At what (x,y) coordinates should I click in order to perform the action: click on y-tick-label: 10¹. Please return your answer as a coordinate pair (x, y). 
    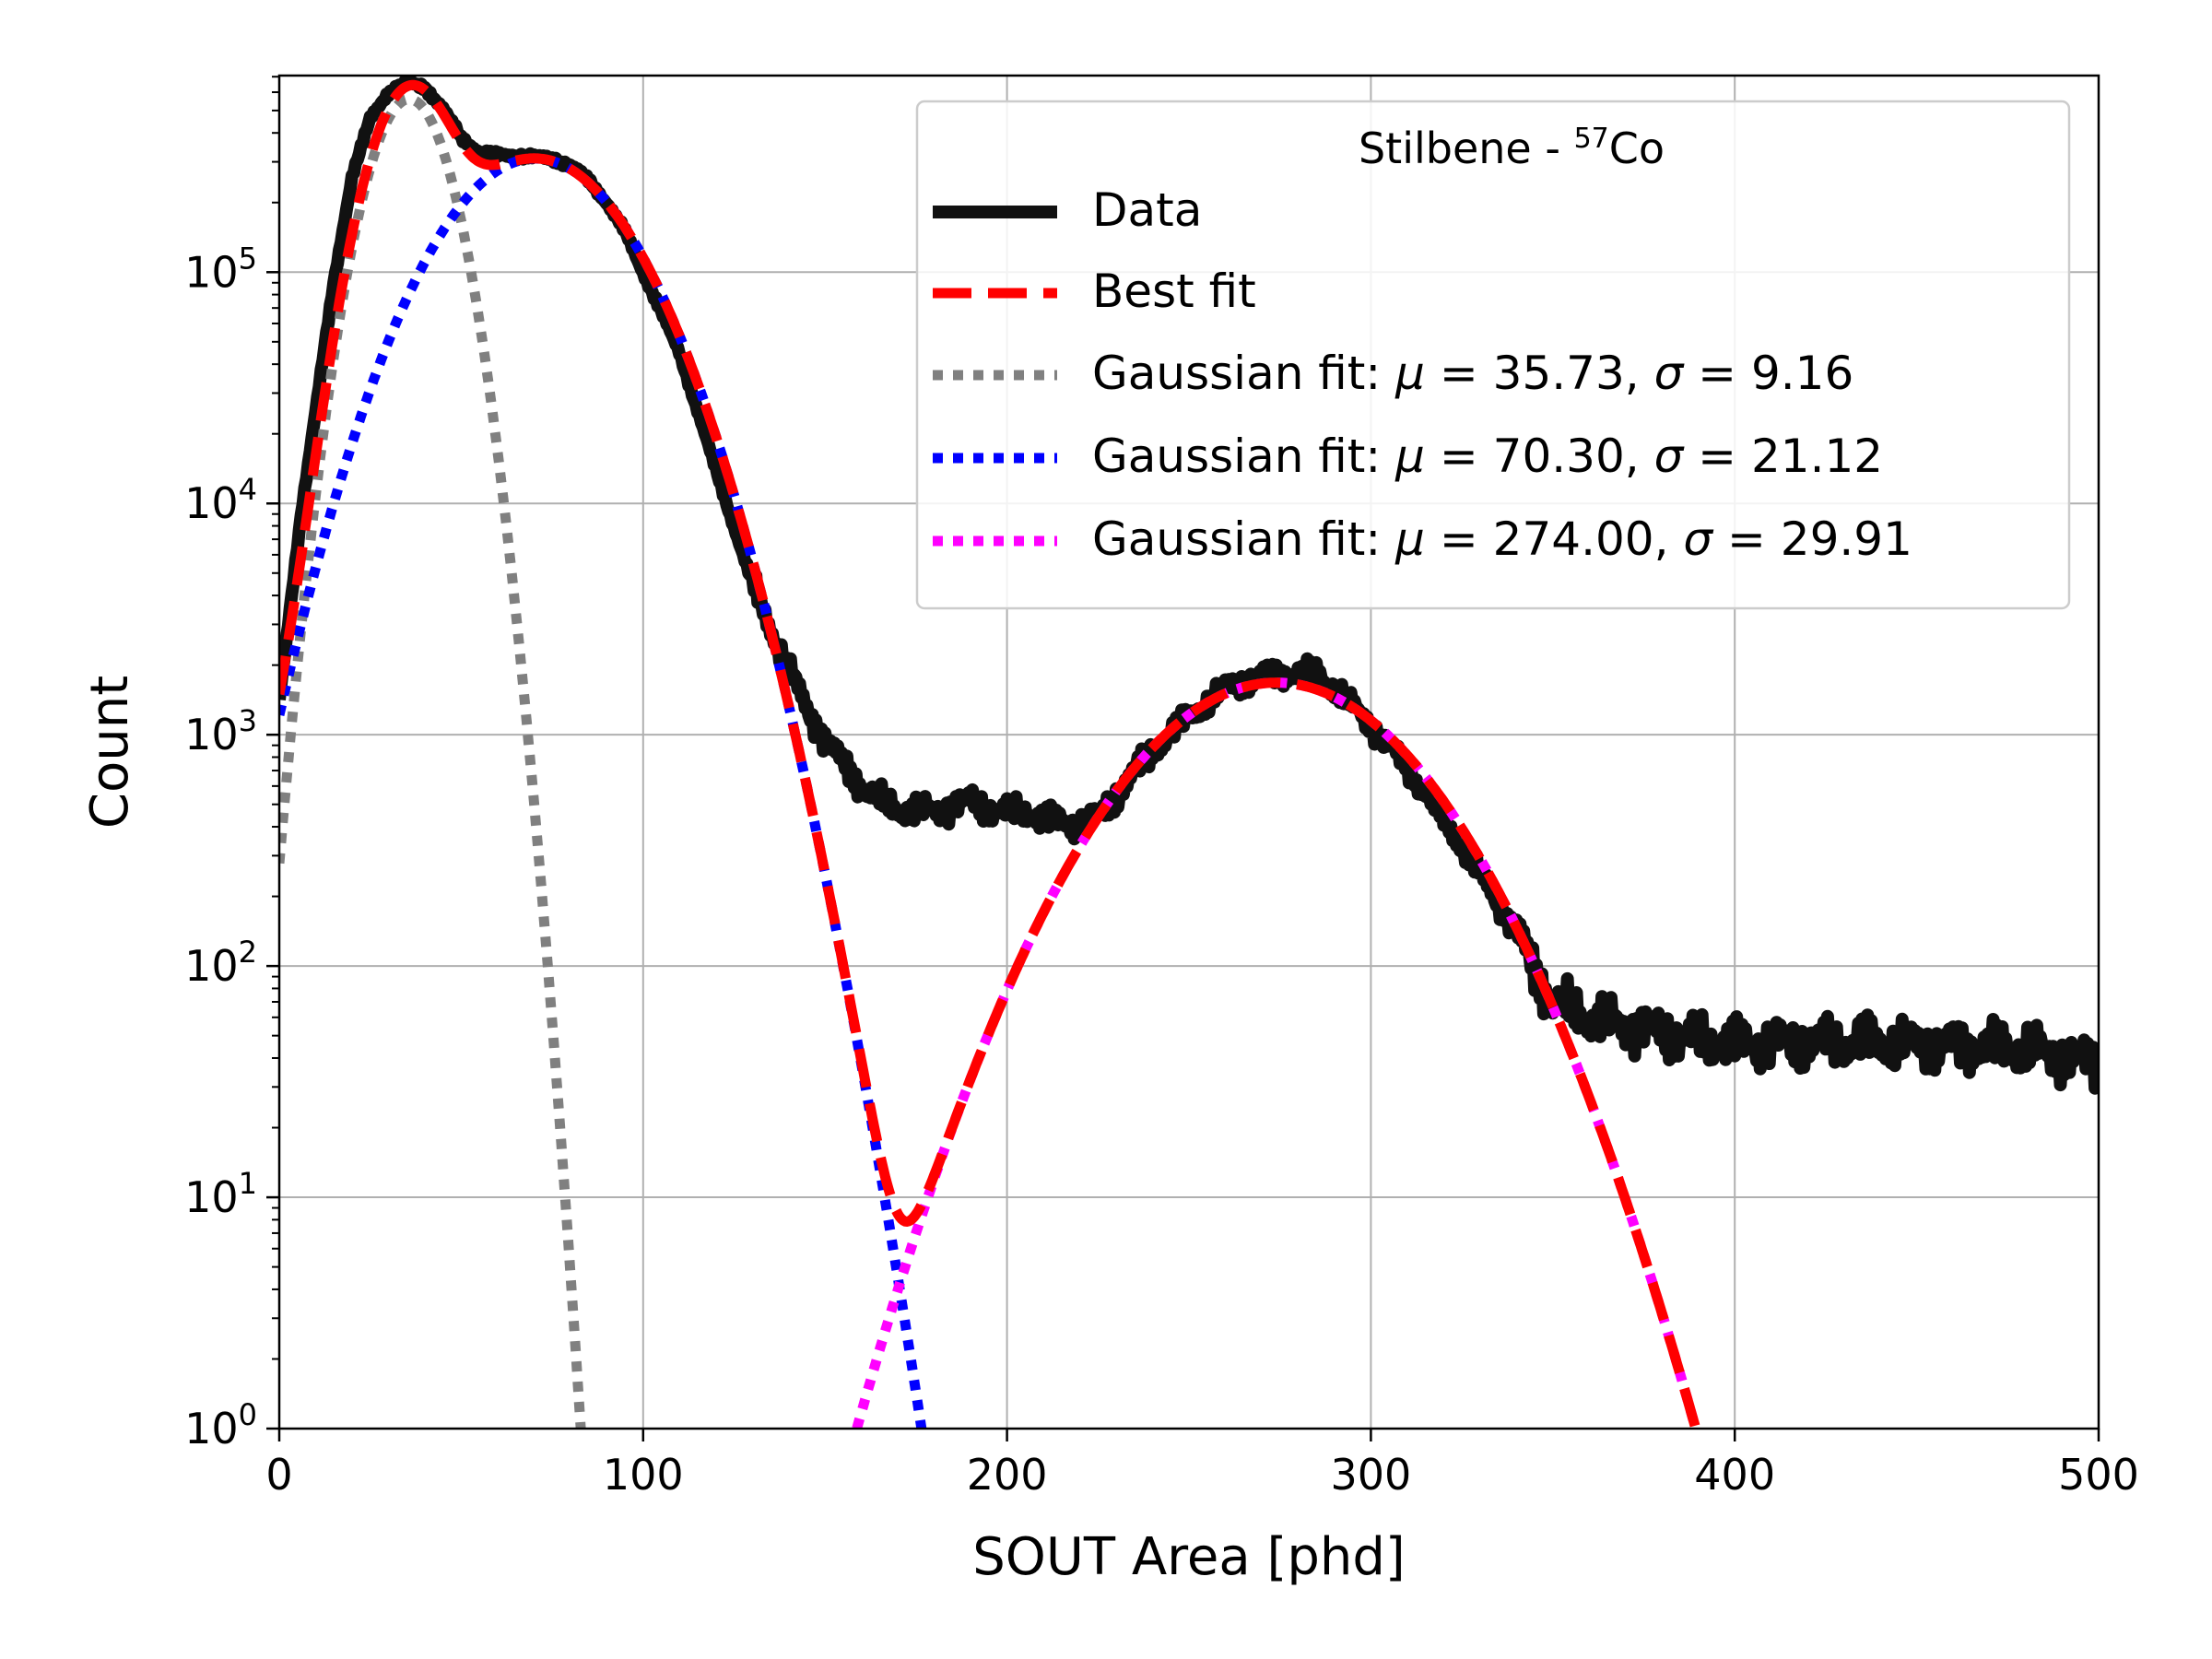
    Looking at the image, I should click on (220, 1194).